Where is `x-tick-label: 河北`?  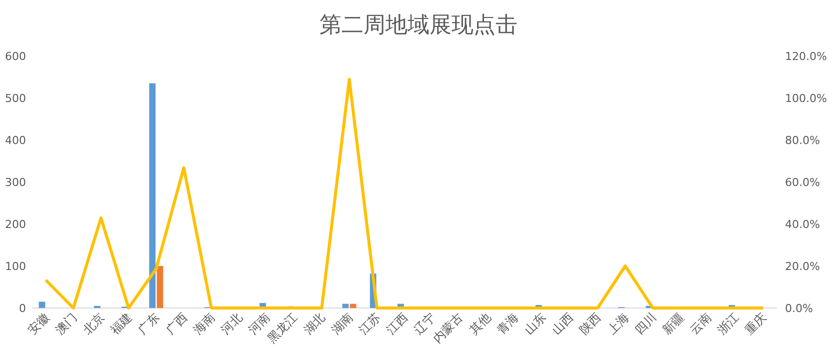 x-tick-label: 河北 is located at coordinates (232, 324).